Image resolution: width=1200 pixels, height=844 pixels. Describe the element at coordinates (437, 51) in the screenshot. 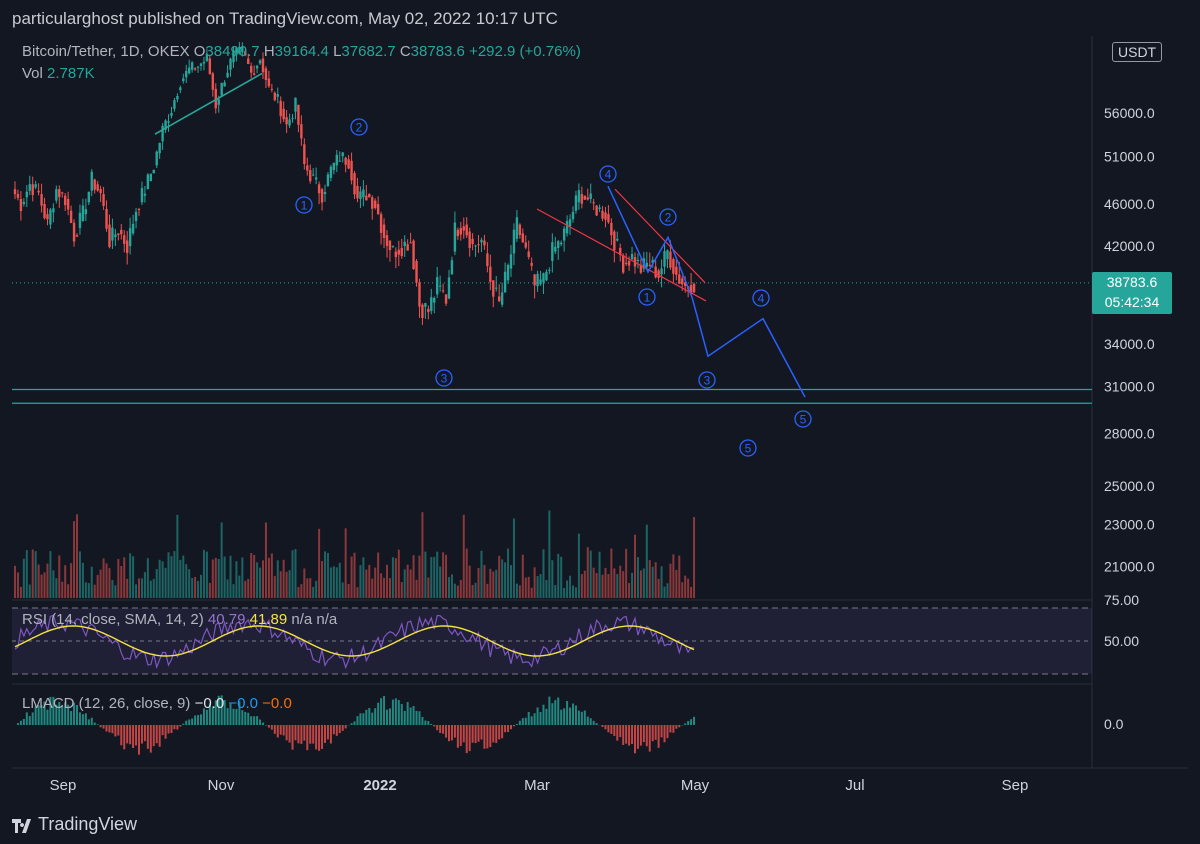

I see `close-value: 38783.6` at that location.